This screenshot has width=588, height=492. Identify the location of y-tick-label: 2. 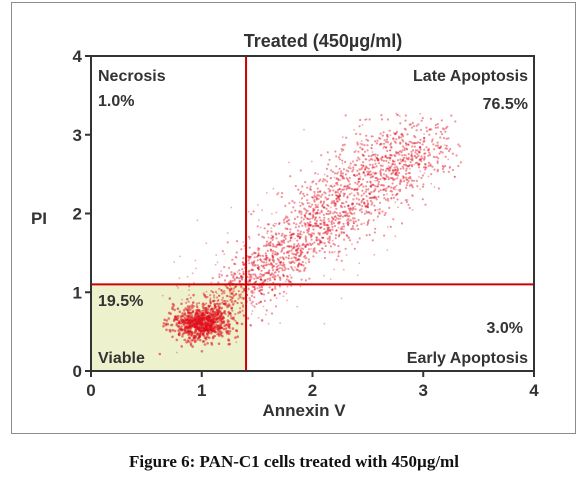
(77, 214).